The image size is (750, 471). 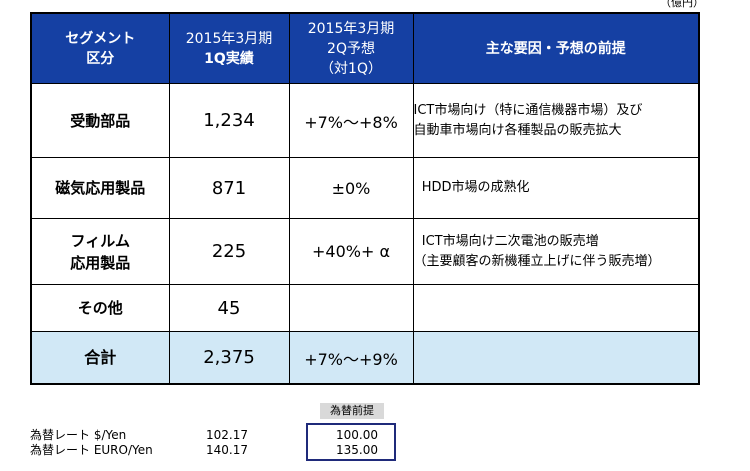 I want to click on total-label: 合計, so click(x=100, y=358).